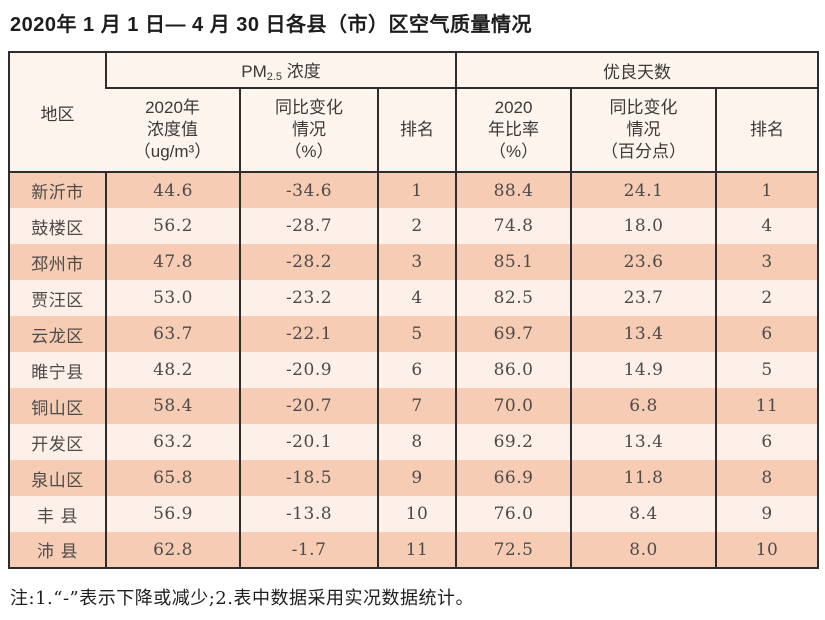 This screenshot has width=825, height=620. I want to click on pm-rank-cell: 6, so click(416, 370).